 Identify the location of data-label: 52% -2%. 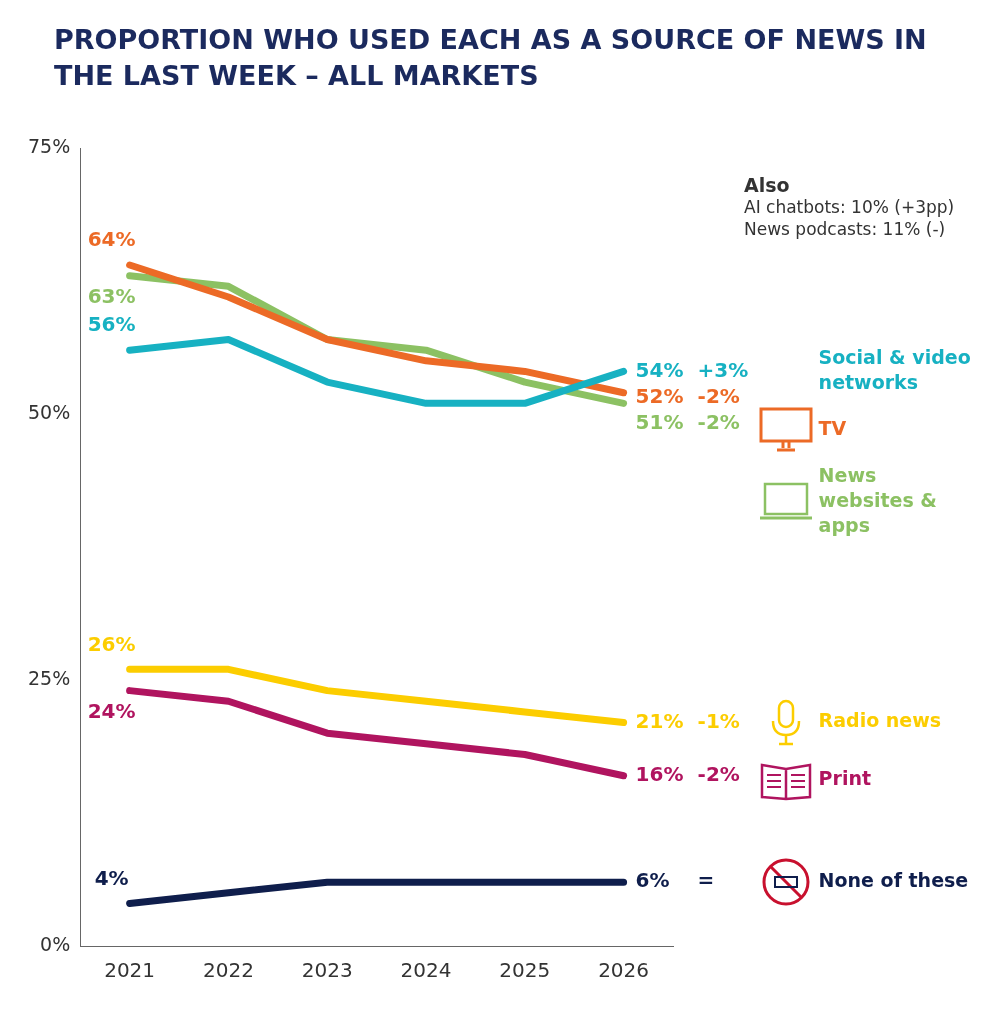
(687, 395).